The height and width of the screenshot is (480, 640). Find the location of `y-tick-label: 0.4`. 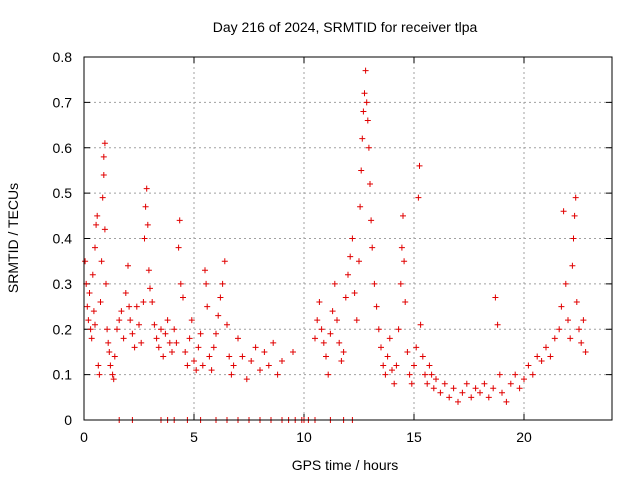

y-tick-label: 0.4 is located at coordinates (63, 239).